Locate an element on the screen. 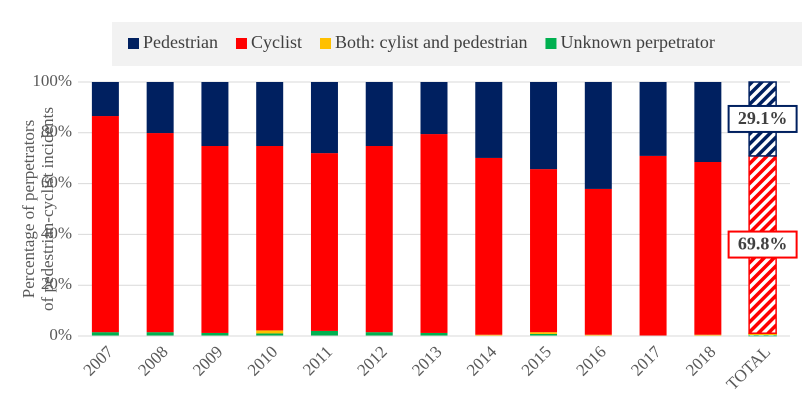 The width and height of the screenshot is (805, 407). y-tick-label: 0% is located at coordinates (60, 334).